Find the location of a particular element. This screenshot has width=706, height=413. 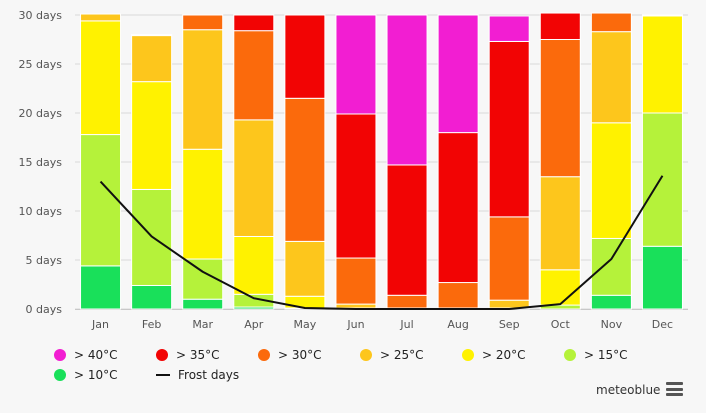

legend-item: > 20°C is located at coordinates (513, 355).